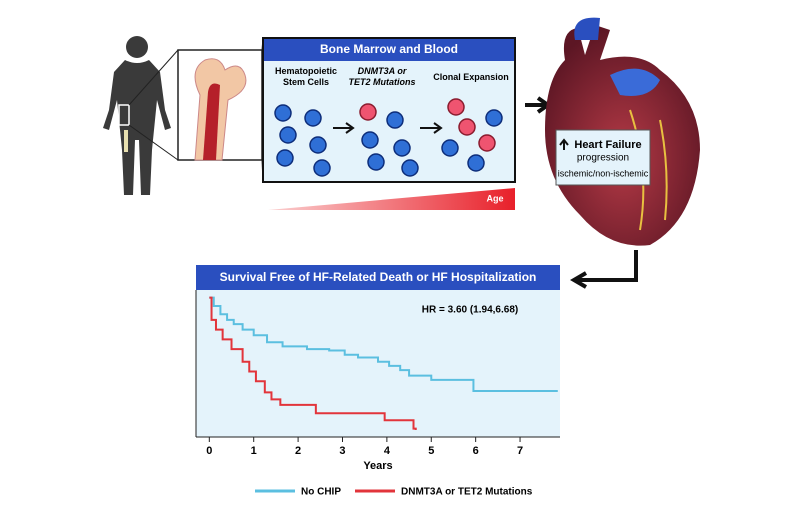 The image size is (800, 530). I want to click on heart-label-box, so click(603, 157).